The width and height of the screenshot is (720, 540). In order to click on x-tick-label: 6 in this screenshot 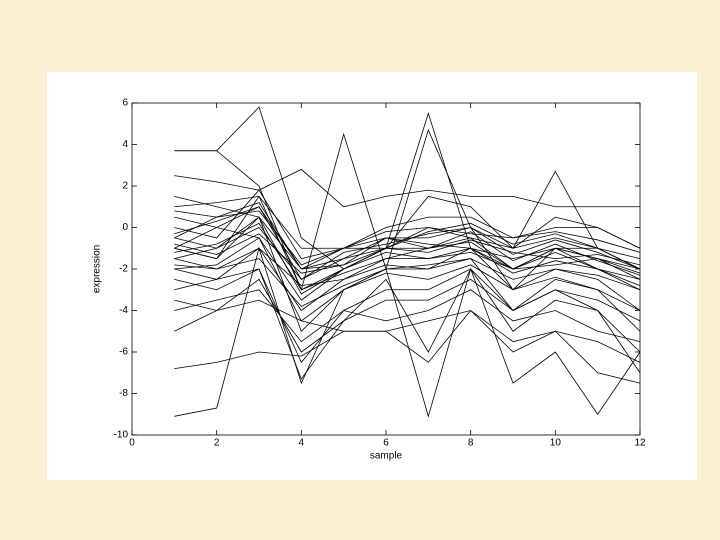, I will do `click(386, 443)`.